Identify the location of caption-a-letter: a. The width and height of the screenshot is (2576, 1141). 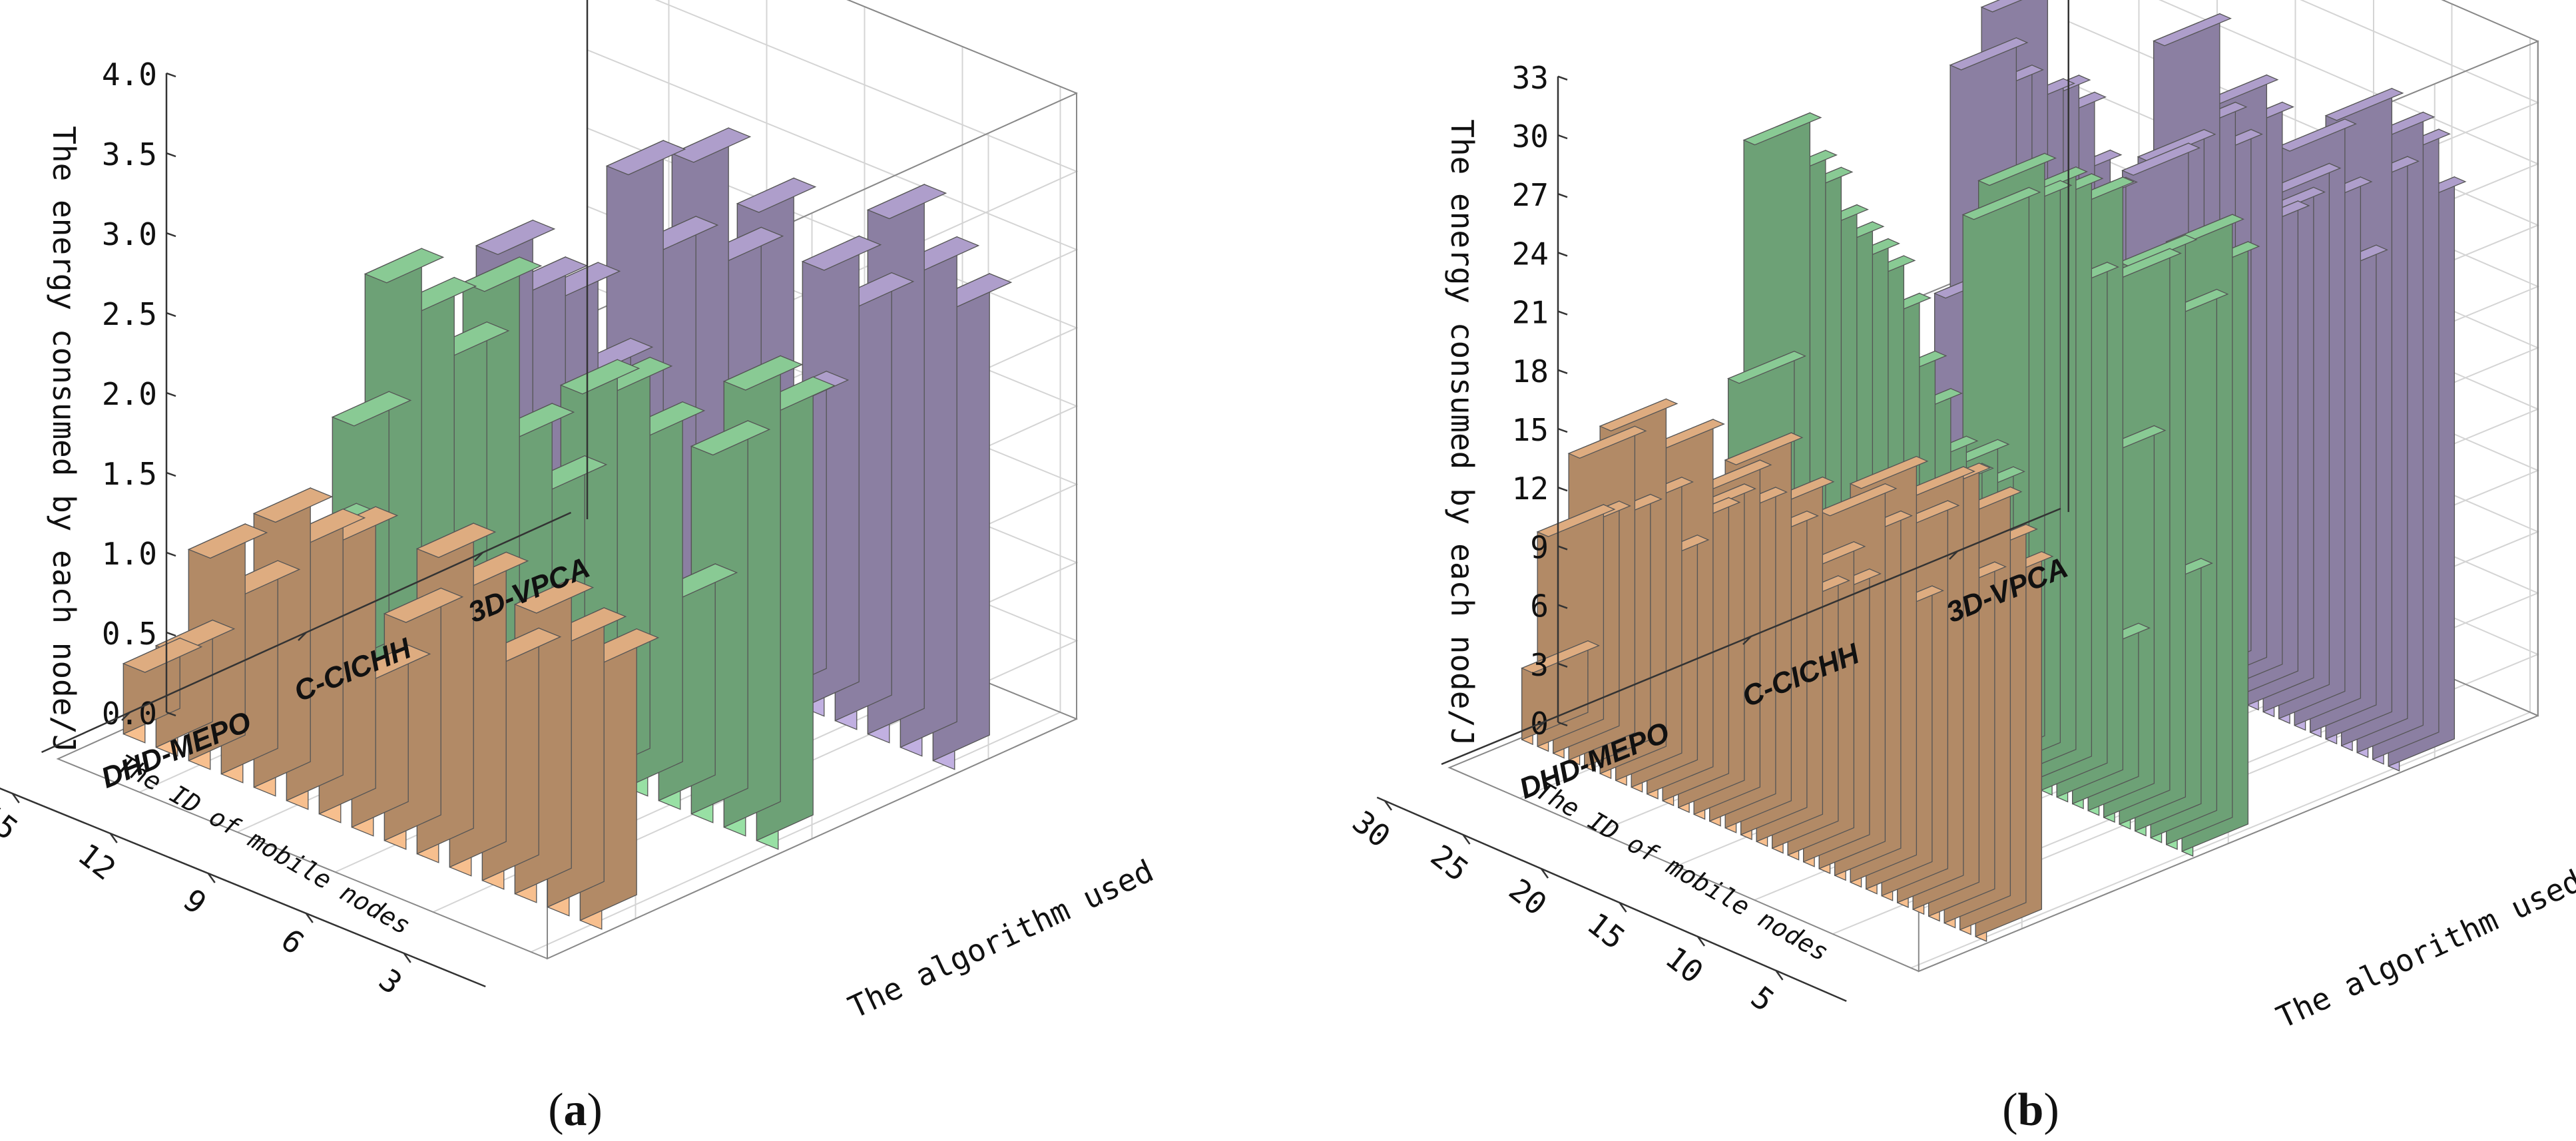
(575, 1110).